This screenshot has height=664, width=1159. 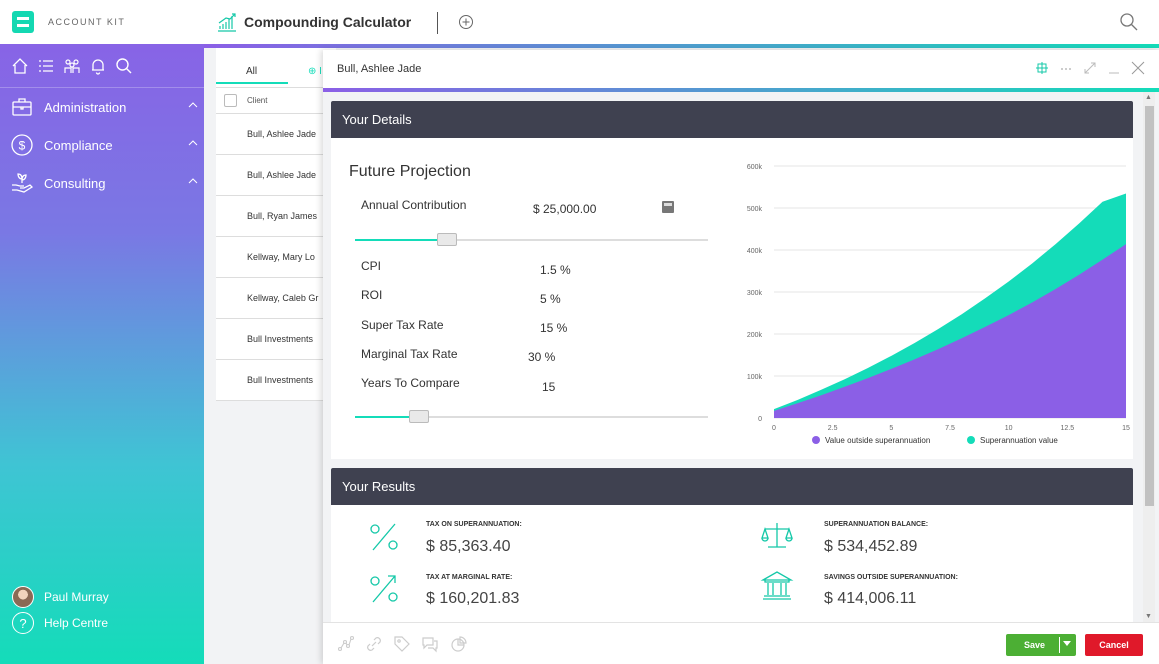 What do you see at coordinates (23, 623) in the screenshot?
I see `help-icon: ?` at bounding box center [23, 623].